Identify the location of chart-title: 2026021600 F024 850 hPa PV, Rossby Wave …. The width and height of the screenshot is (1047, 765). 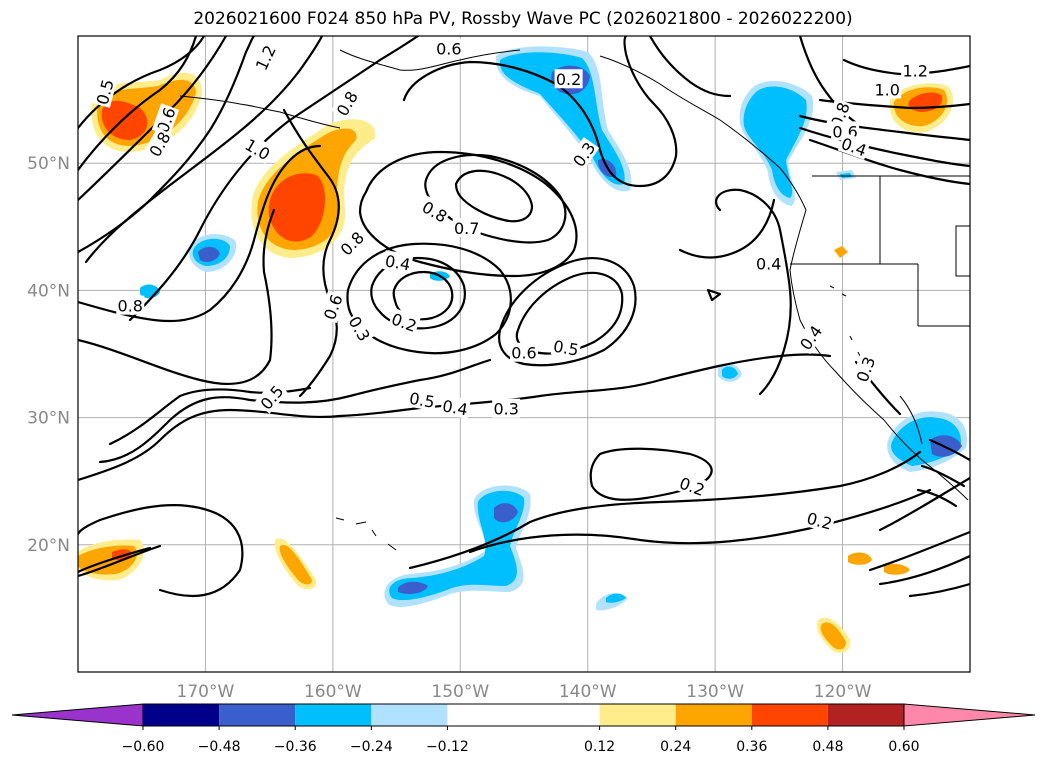
(522, 19).